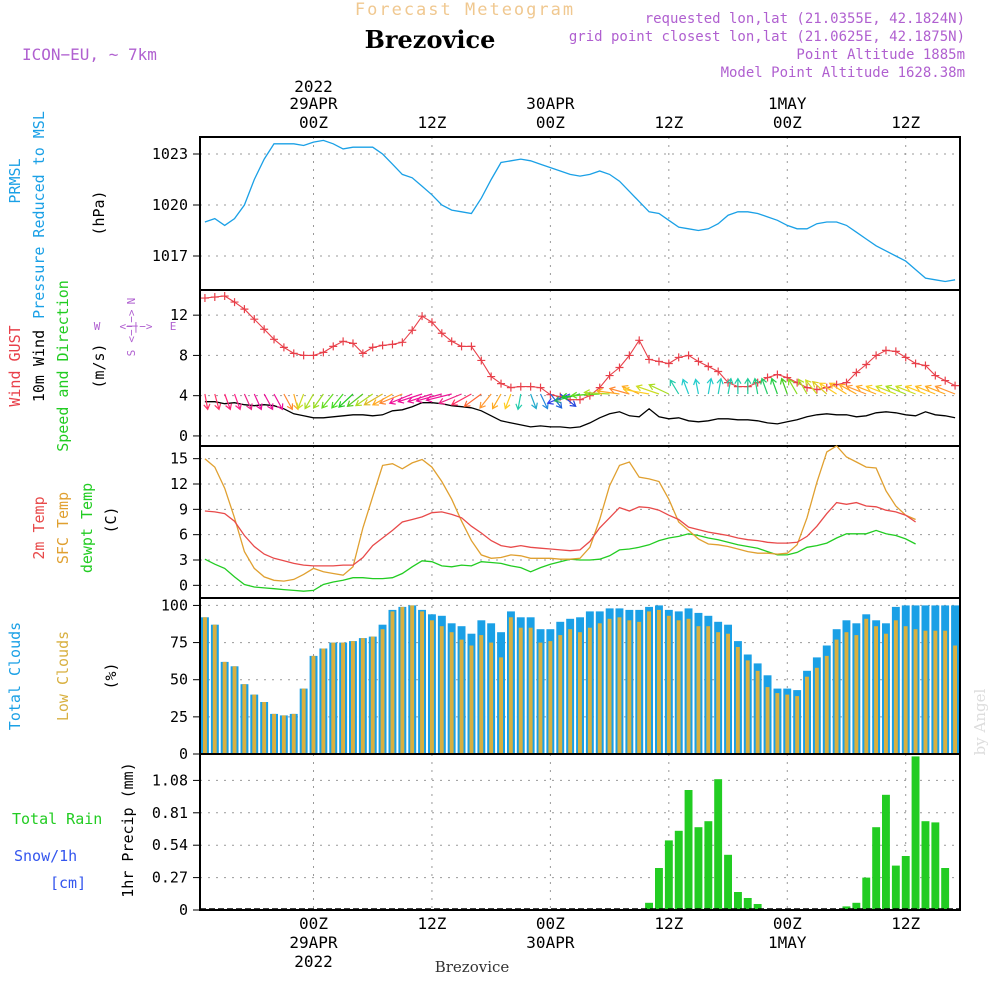  What do you see at coordinates (131, 301) in the screenshot?
I see `compass-north: N` at bounding box center [131, 301].